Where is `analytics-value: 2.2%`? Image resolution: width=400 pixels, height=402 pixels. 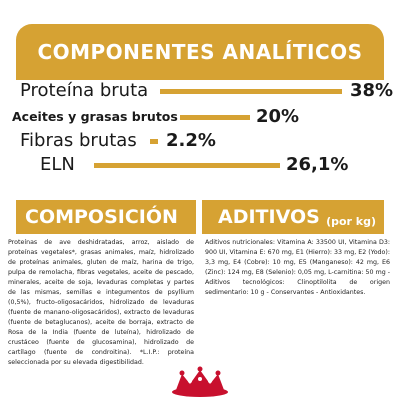
analytics-value: 2.2% is located at coordinates (191, 140).